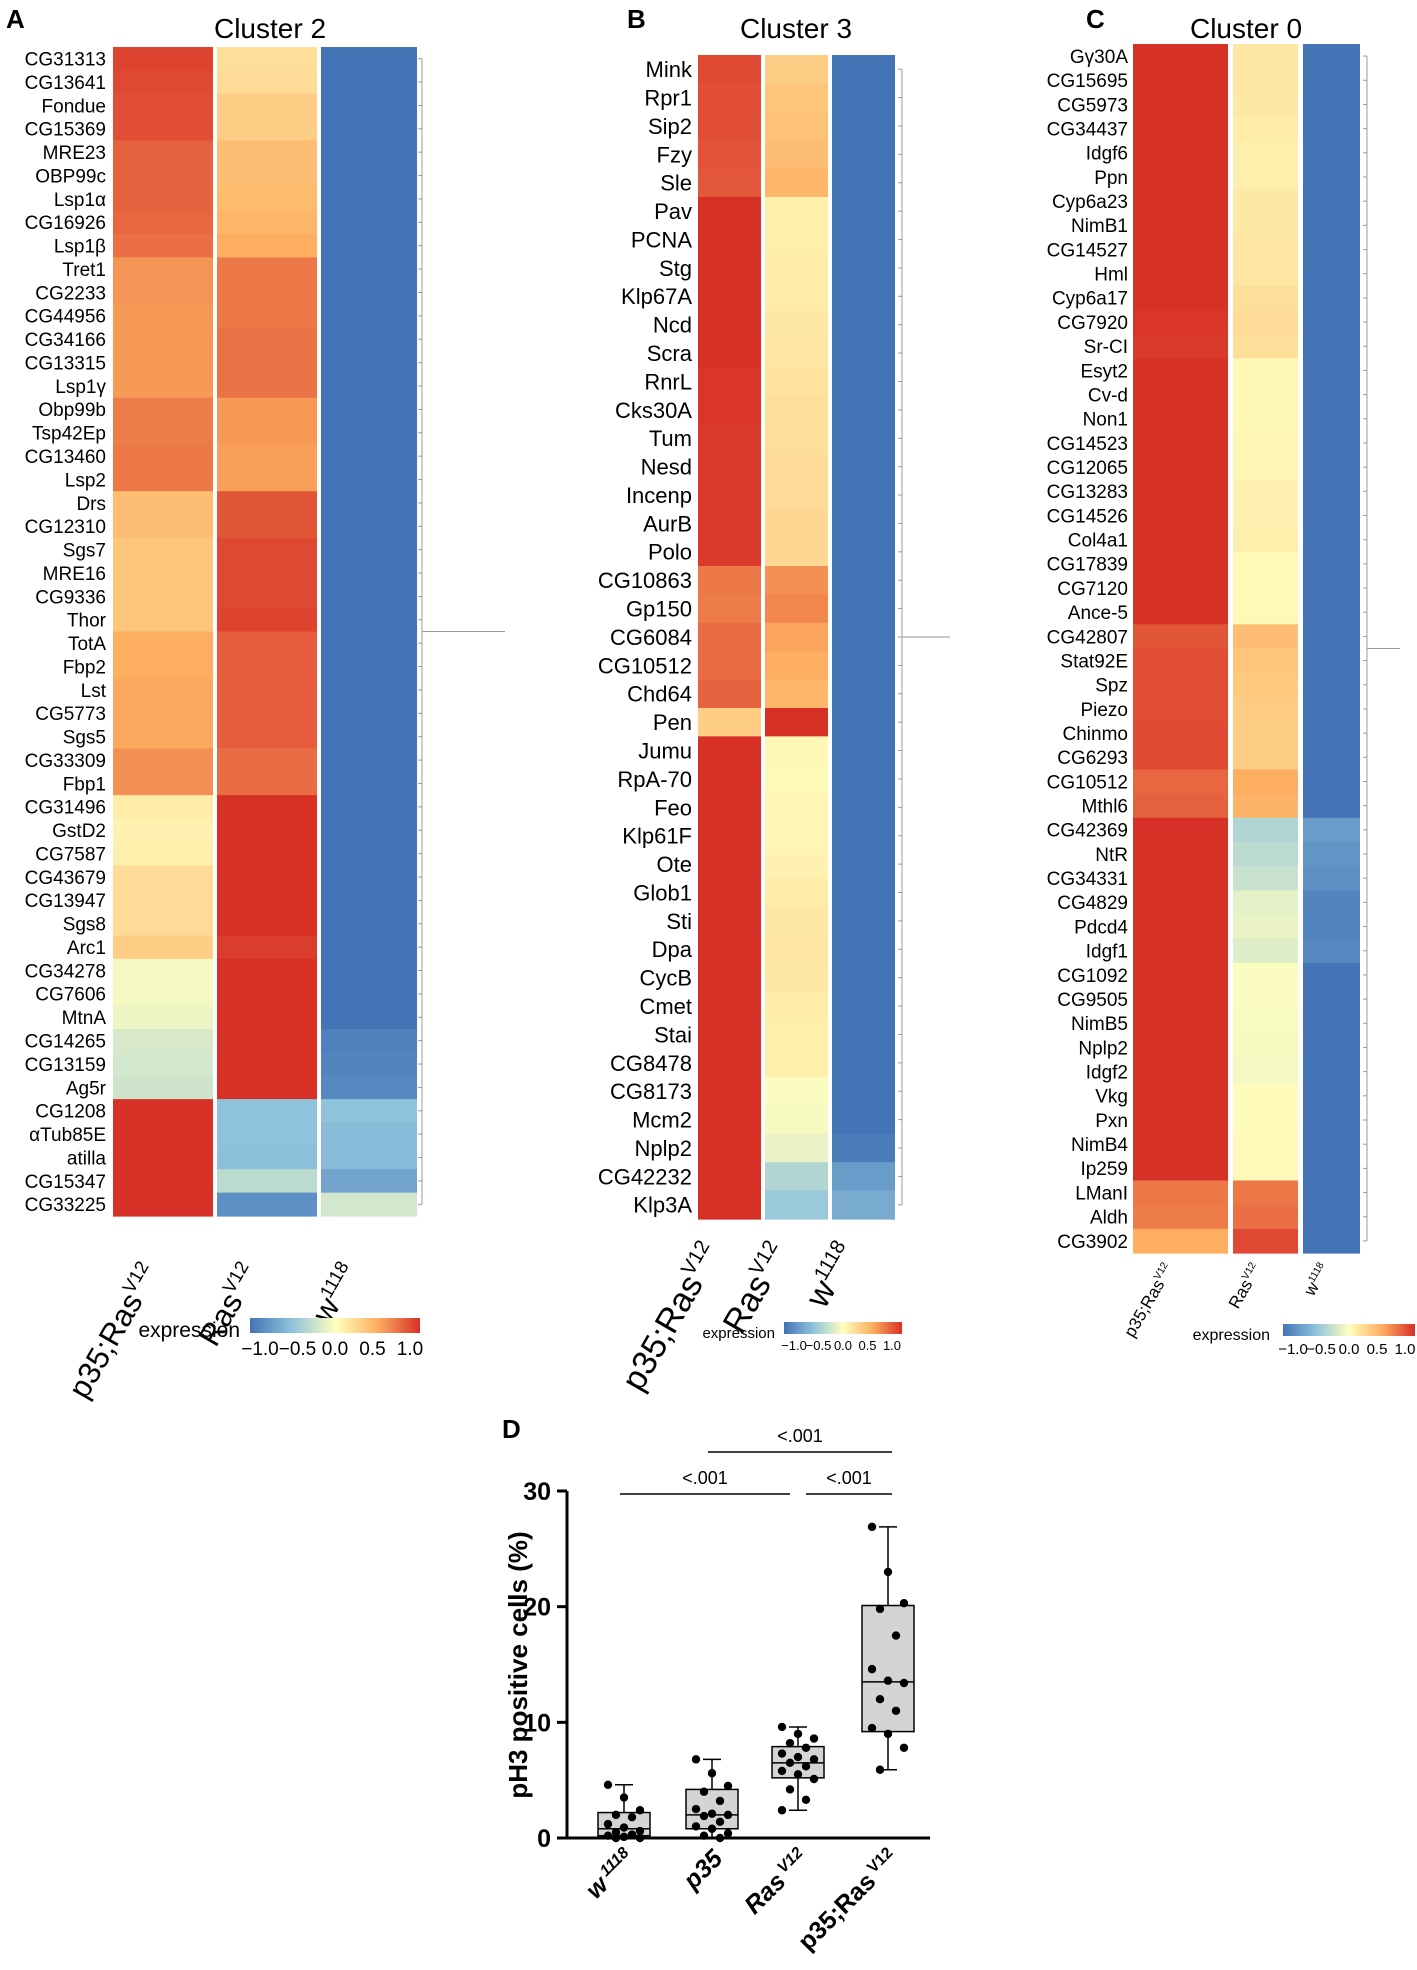  Describe the element at coordinates (65, 1182) in the screenshot. I see `gene-label: CG15347` at that location.